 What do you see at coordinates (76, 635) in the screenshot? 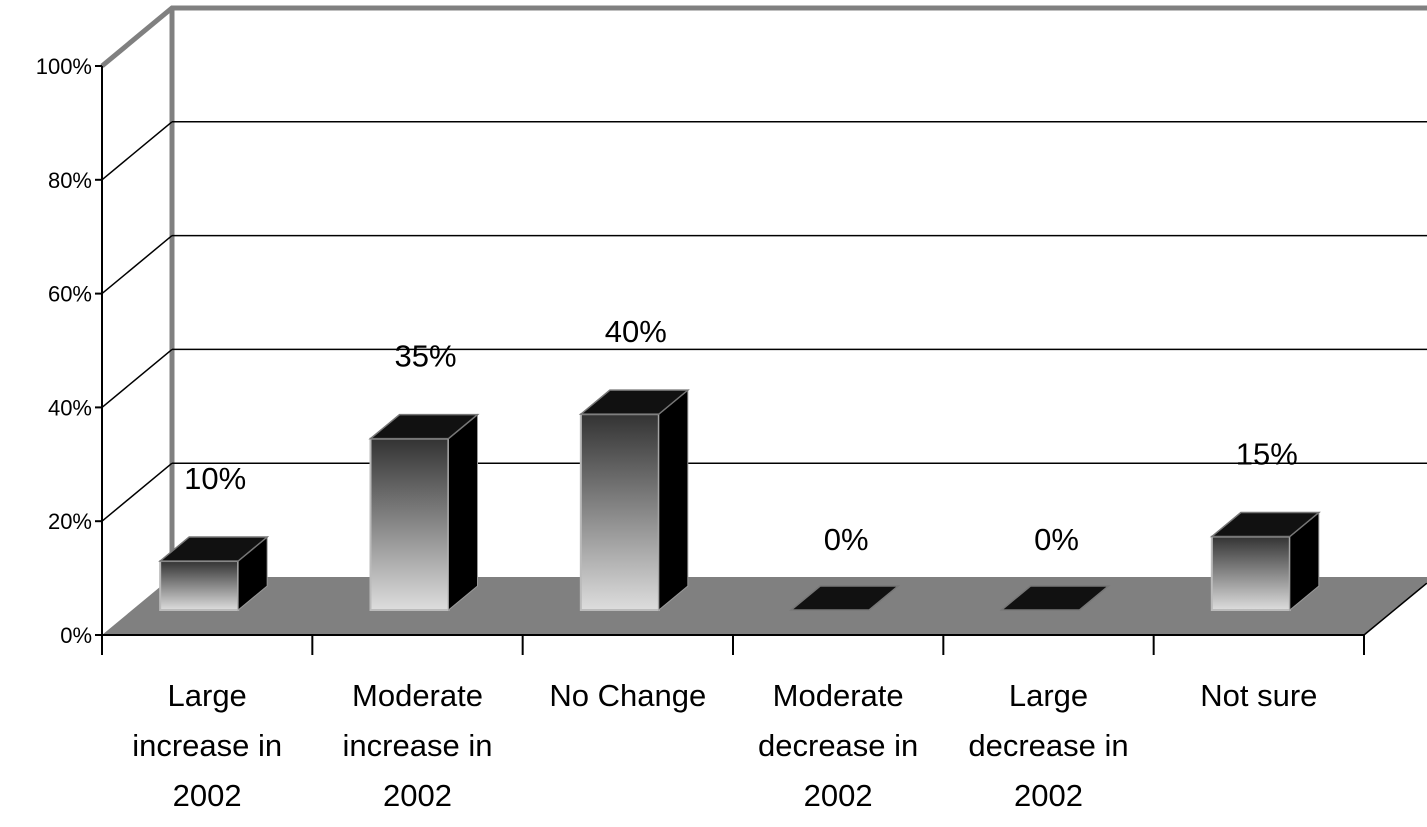
I see `y-tick-label: 0%` at bounding box center [76, 635].